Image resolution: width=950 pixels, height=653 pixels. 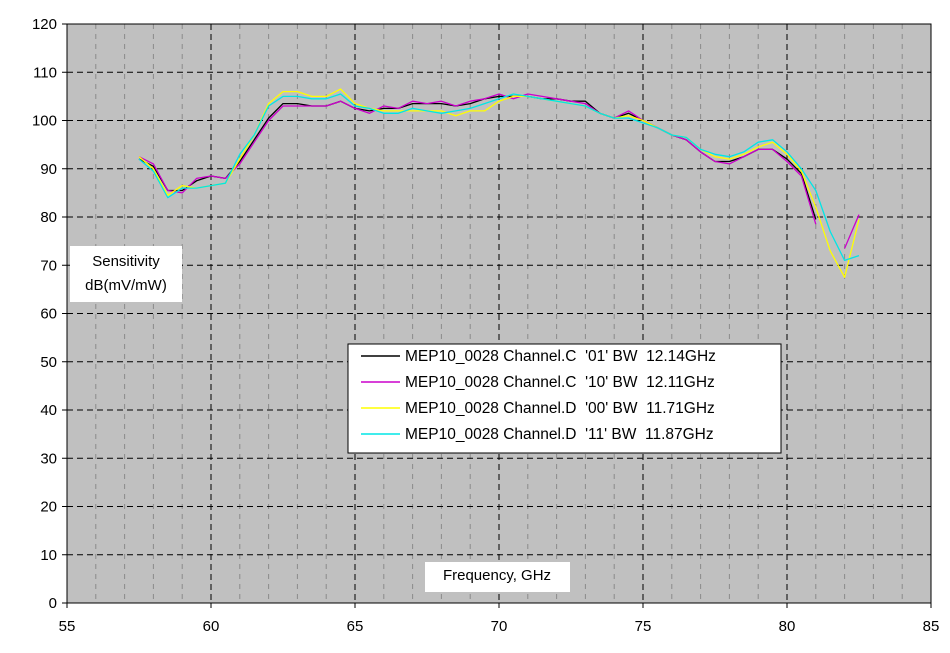 I want to click on legend-label: MEP10_0028 Channel.C '01' BW 12.14GHz, so click(x=560, y=356).